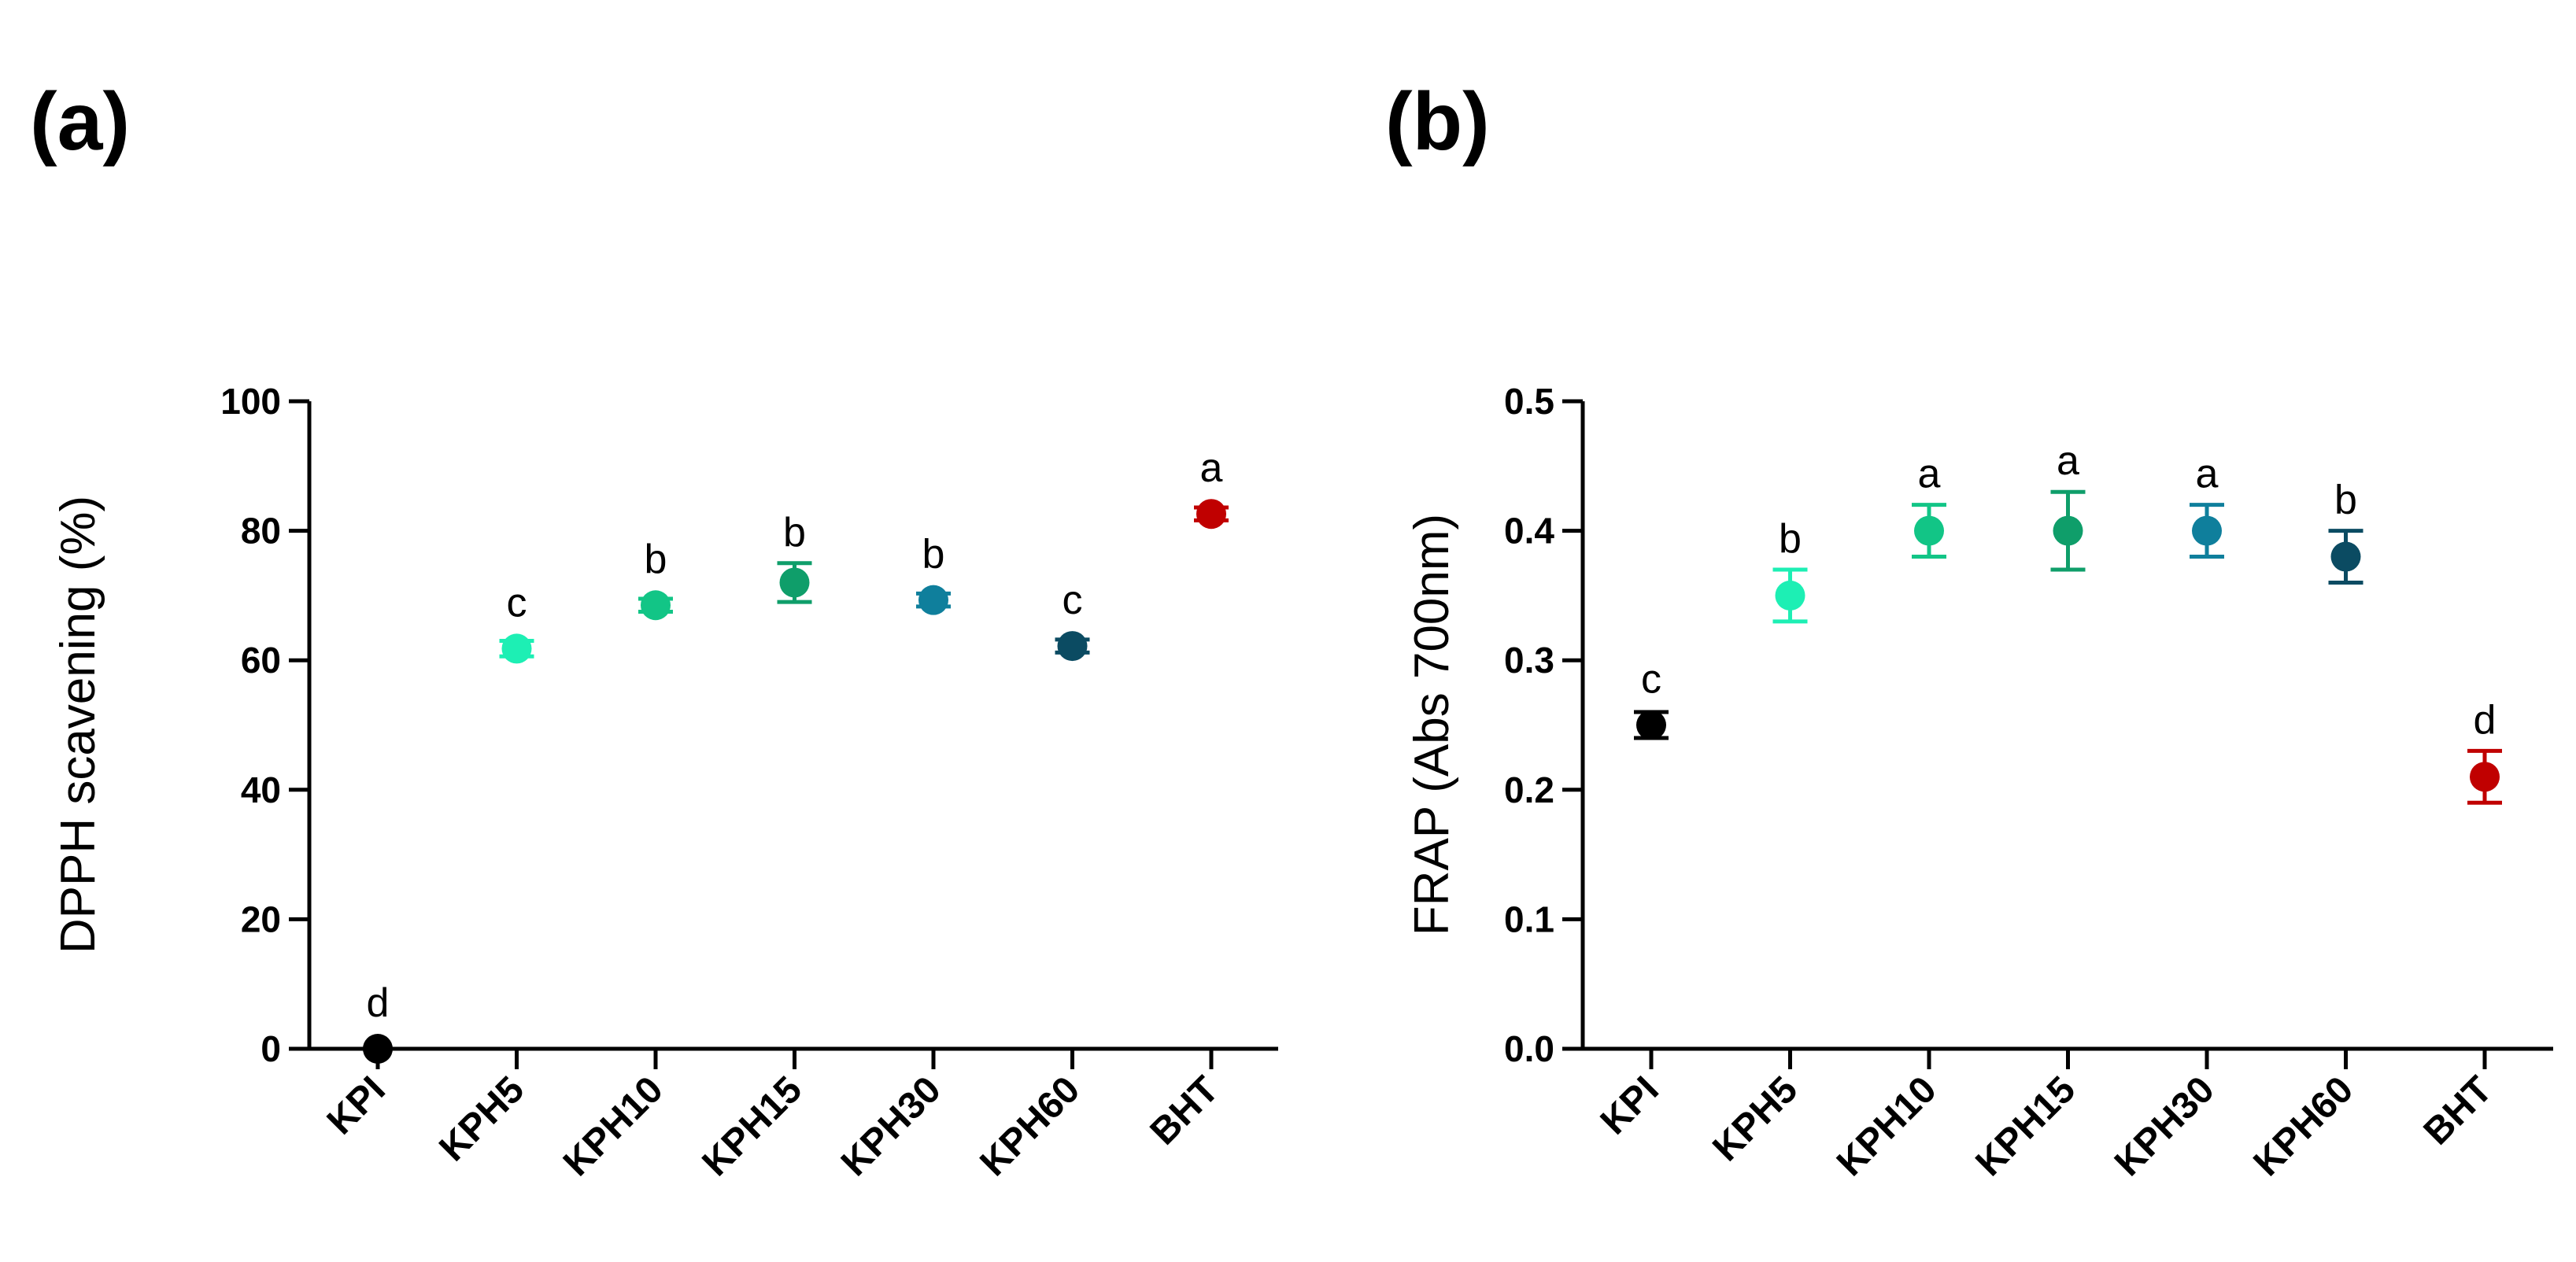 The height and width of the screenshot is (1262, 2576). Describe the element at coordinates (250, 401) in the screenshot. I see `y-tick-label: 100` at that location.